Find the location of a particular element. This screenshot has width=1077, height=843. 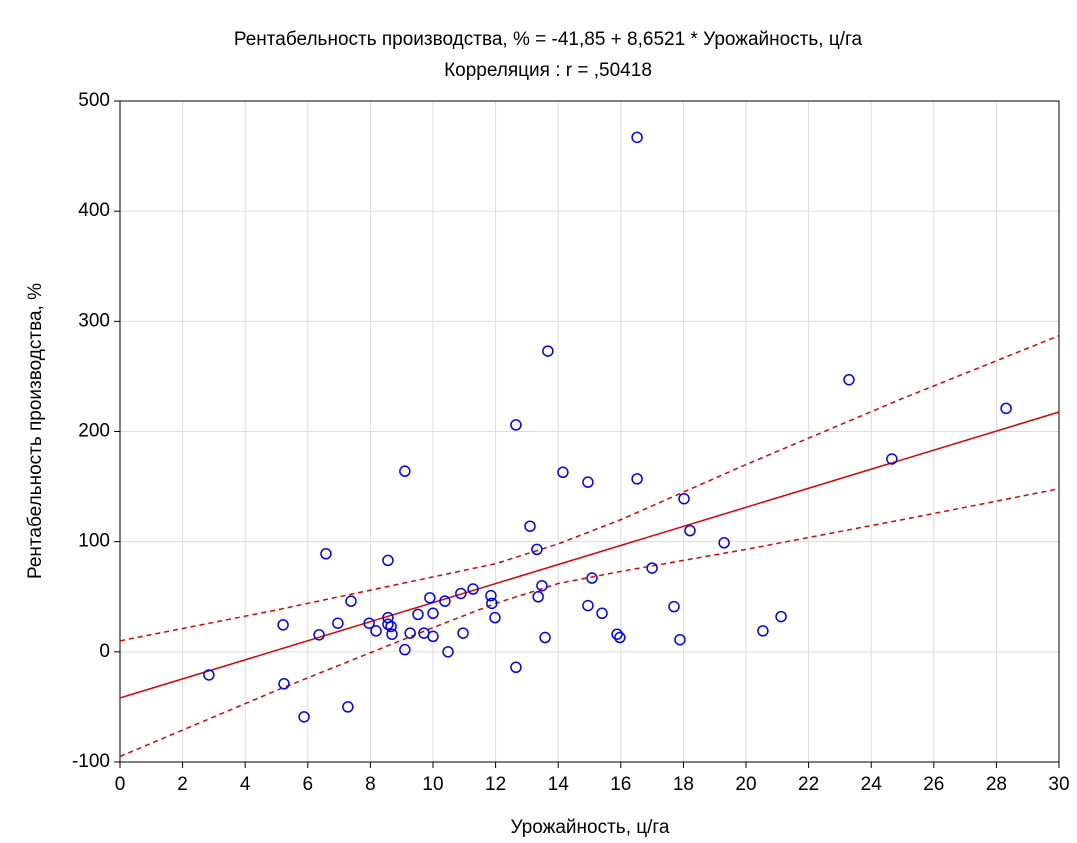

x-tick-label: 18 is located at coordinates (683, 784).